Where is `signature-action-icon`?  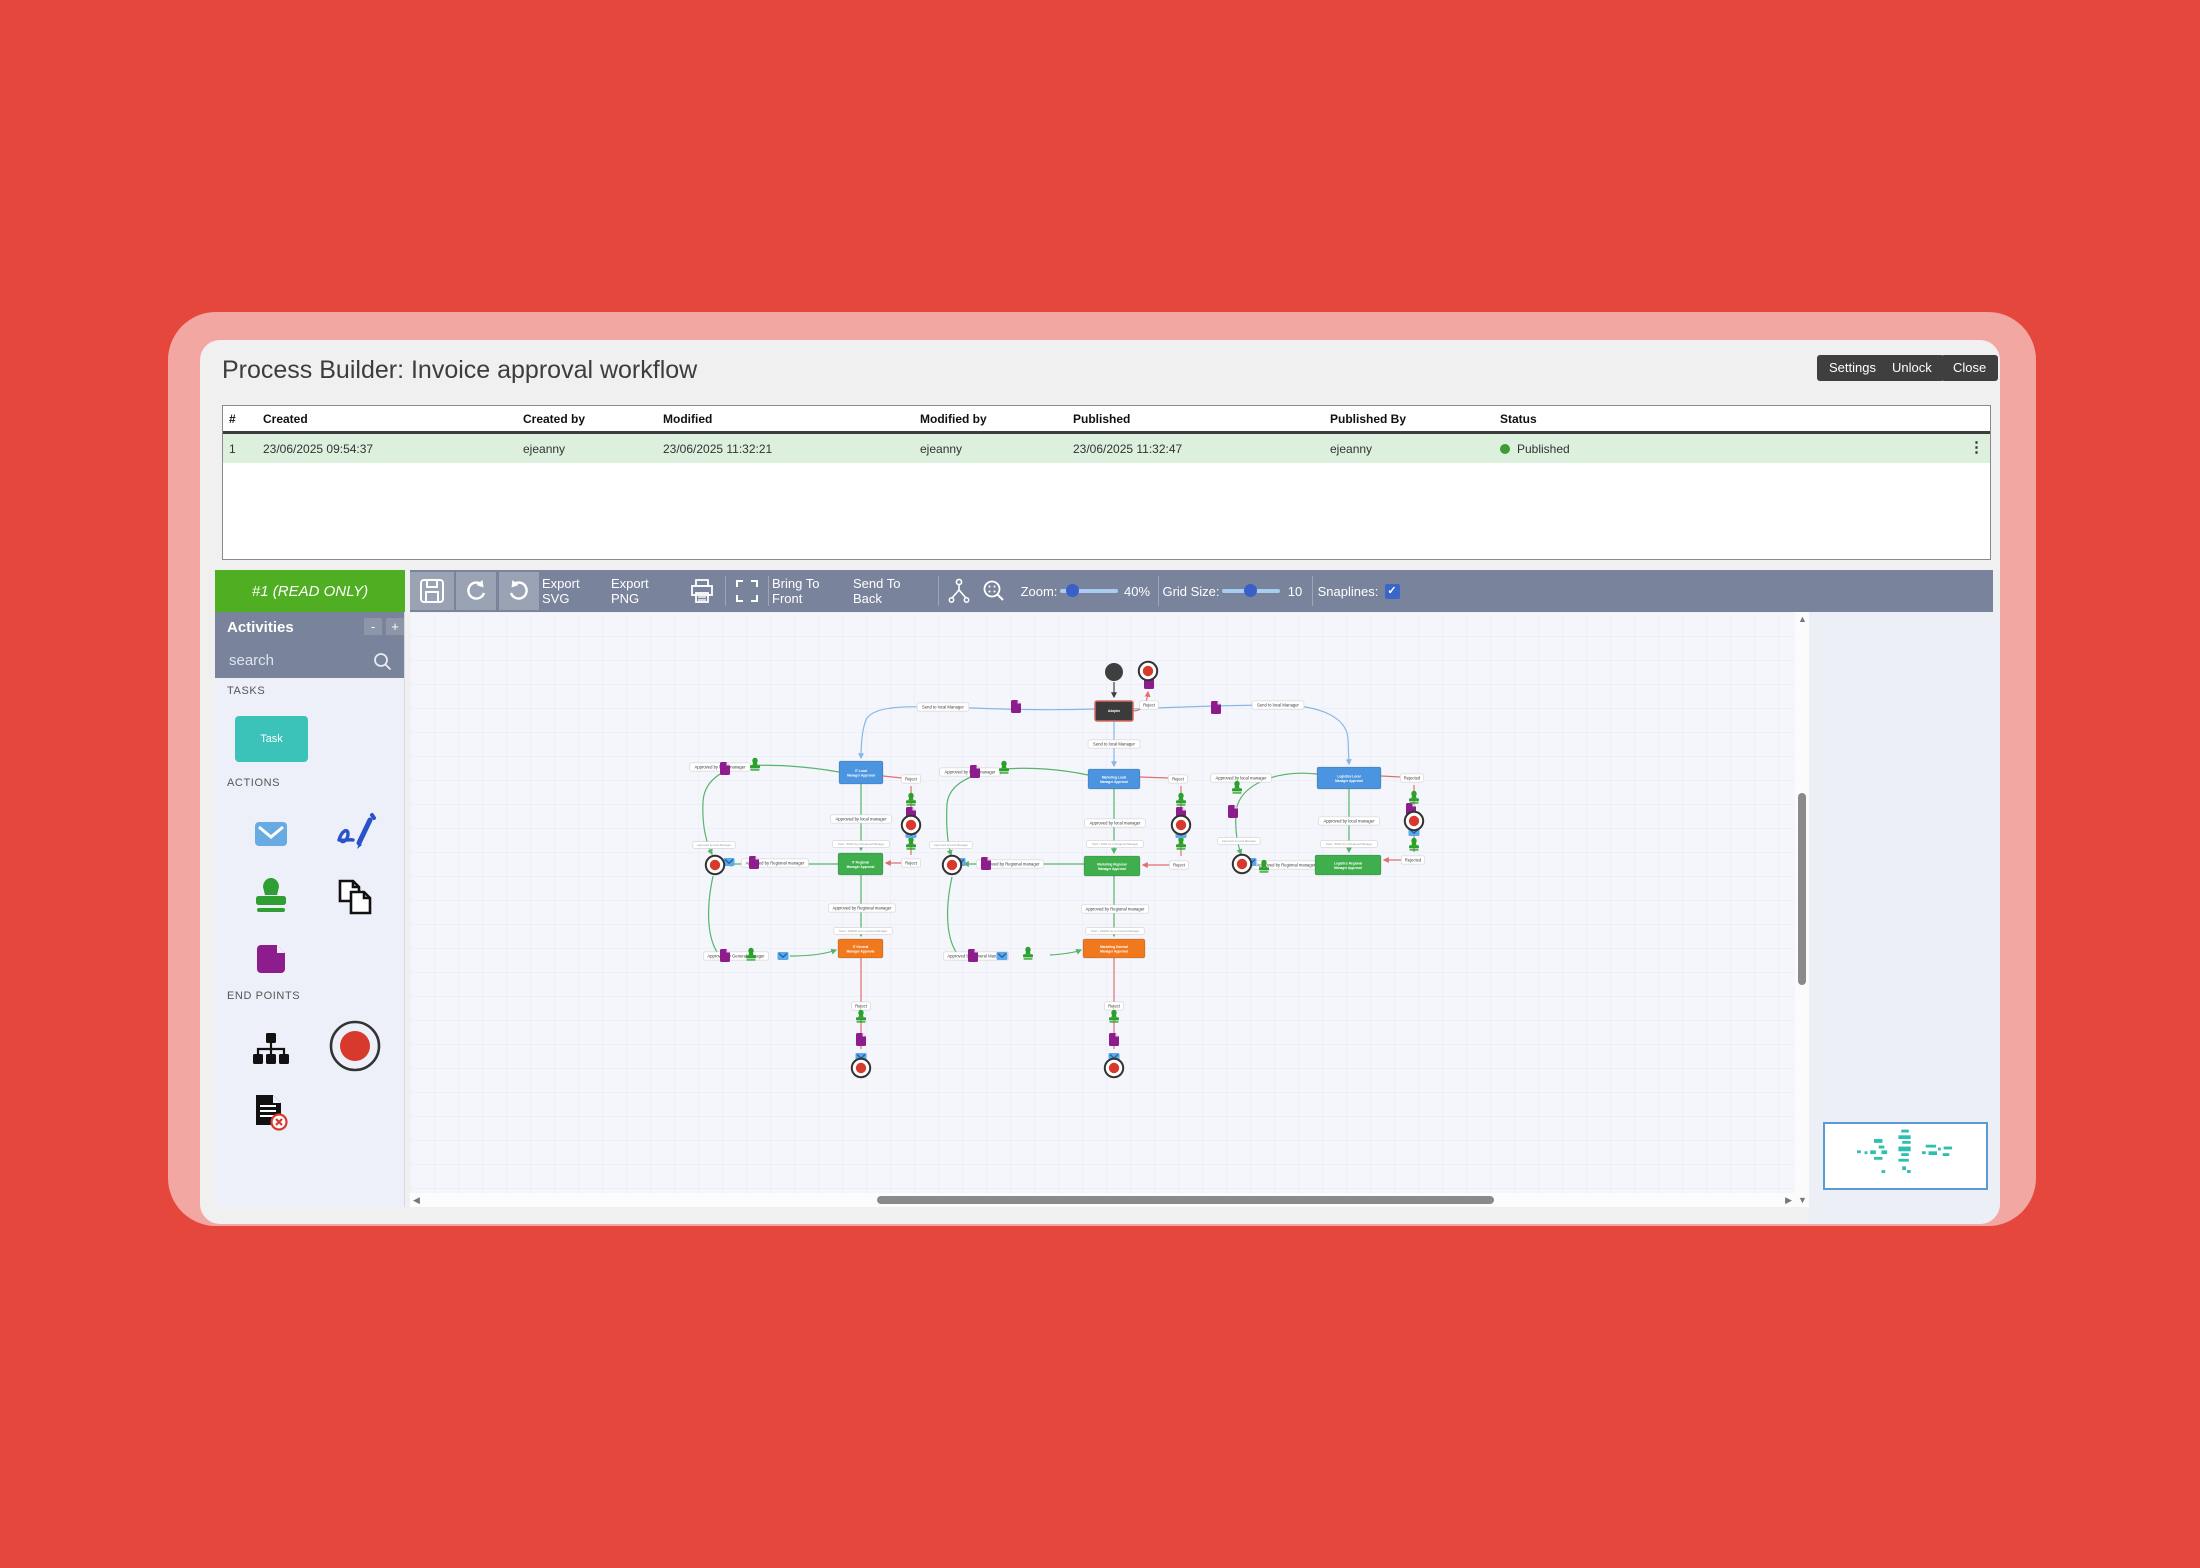
signature-action-icon is located at coordinates (356, 833).